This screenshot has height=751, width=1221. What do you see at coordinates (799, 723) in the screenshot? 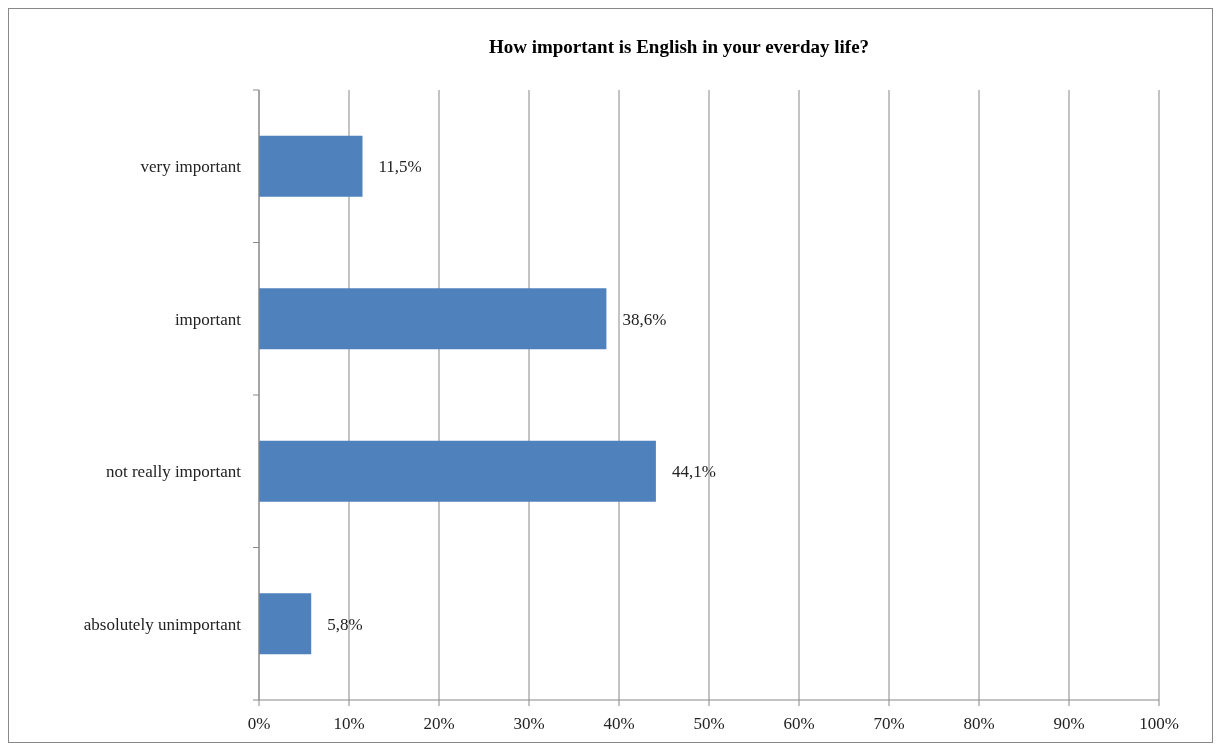
I see `x-tick-label: 60%` at bounding box center [799, 723].